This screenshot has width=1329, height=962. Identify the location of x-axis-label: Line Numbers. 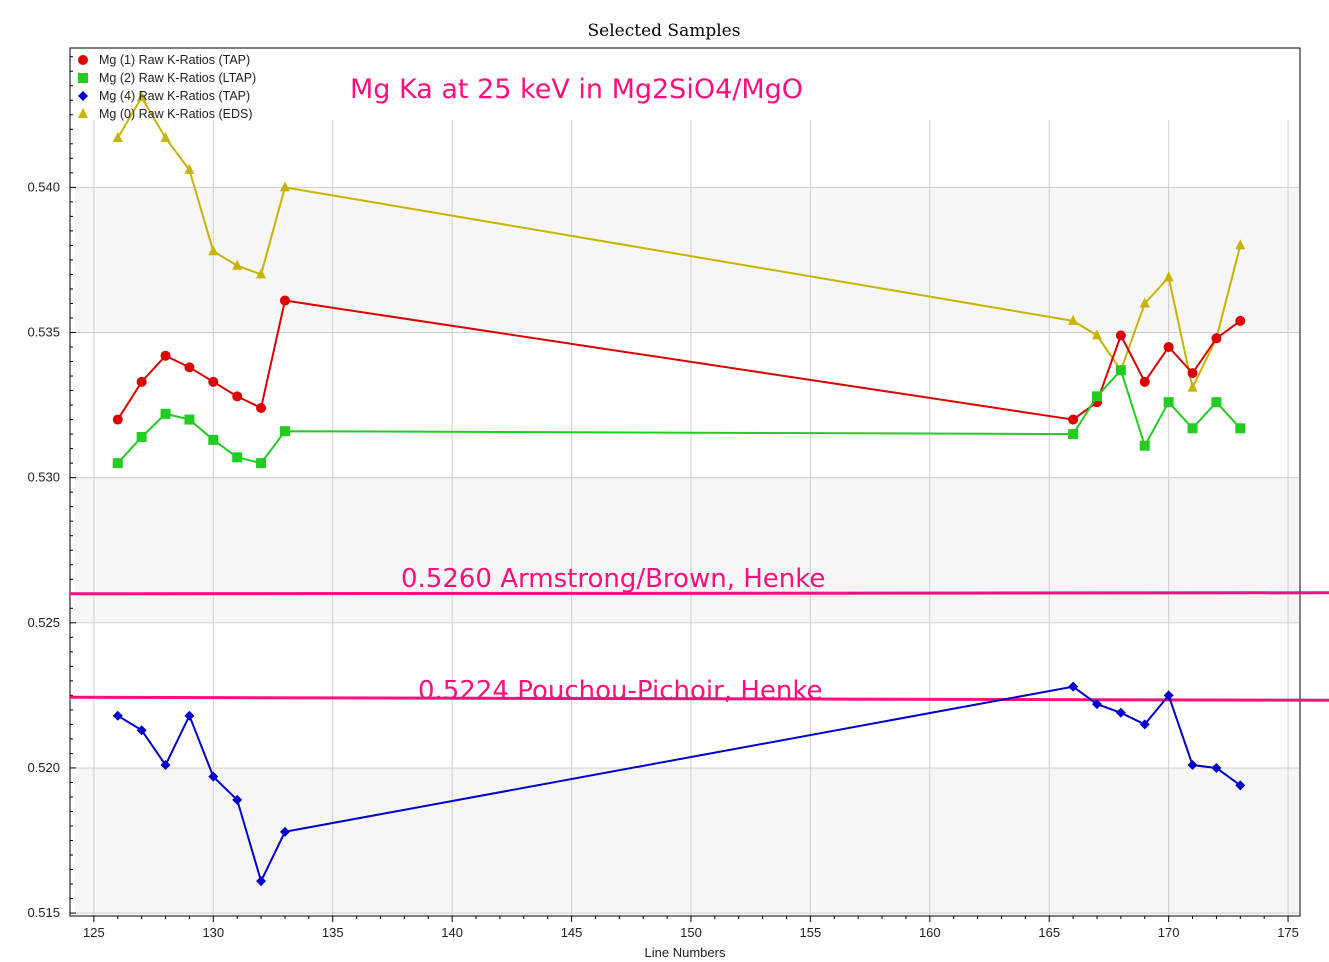
(685, 952).